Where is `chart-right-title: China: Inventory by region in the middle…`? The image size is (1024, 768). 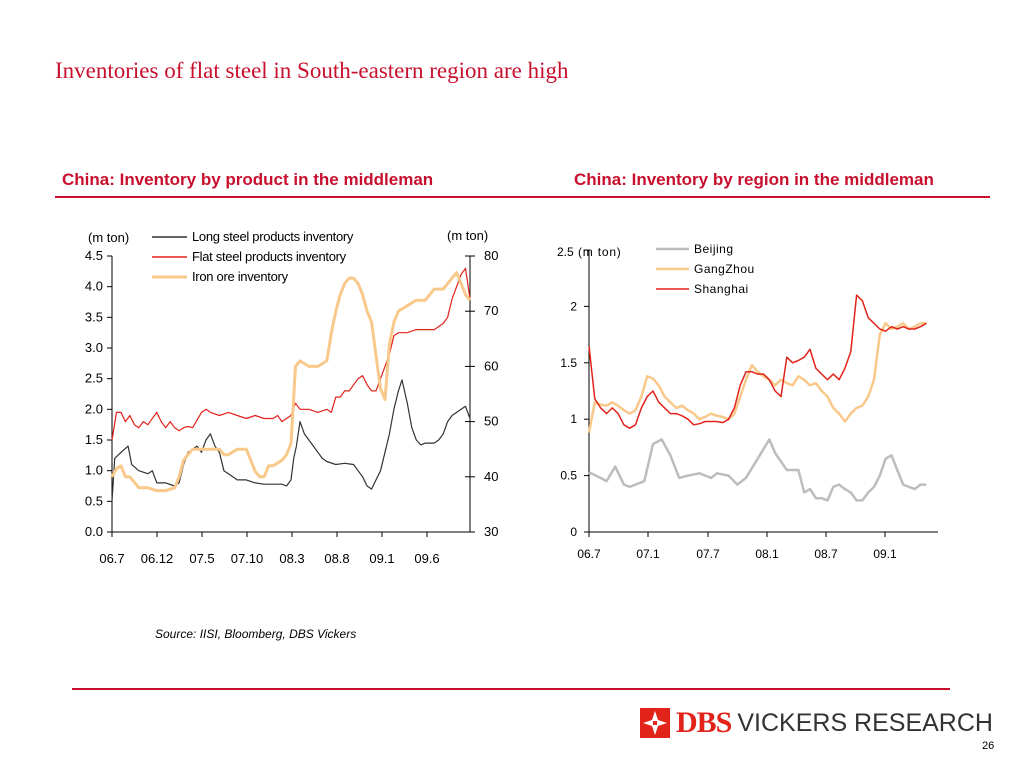
chart-right-title: China: Inventory by region in the middle… is located at coordinates (754, 179).